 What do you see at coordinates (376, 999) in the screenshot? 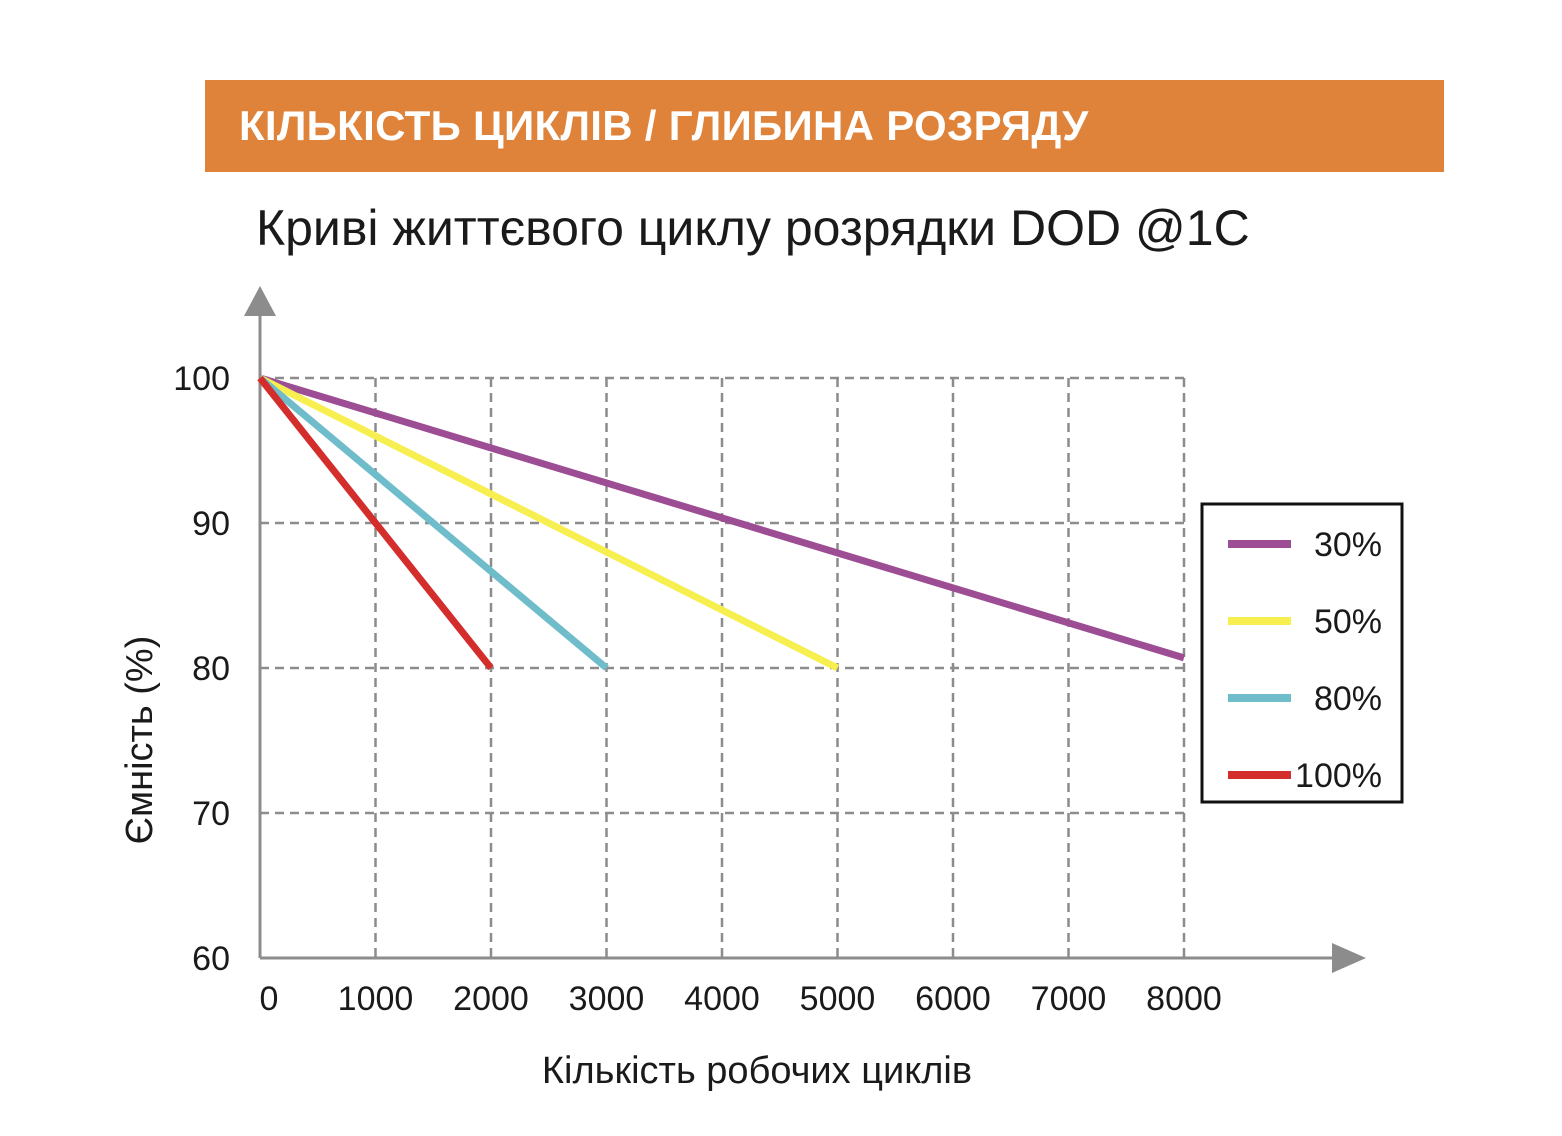
I see `x-tick-label: 1000` at bounding box center [376, 999].